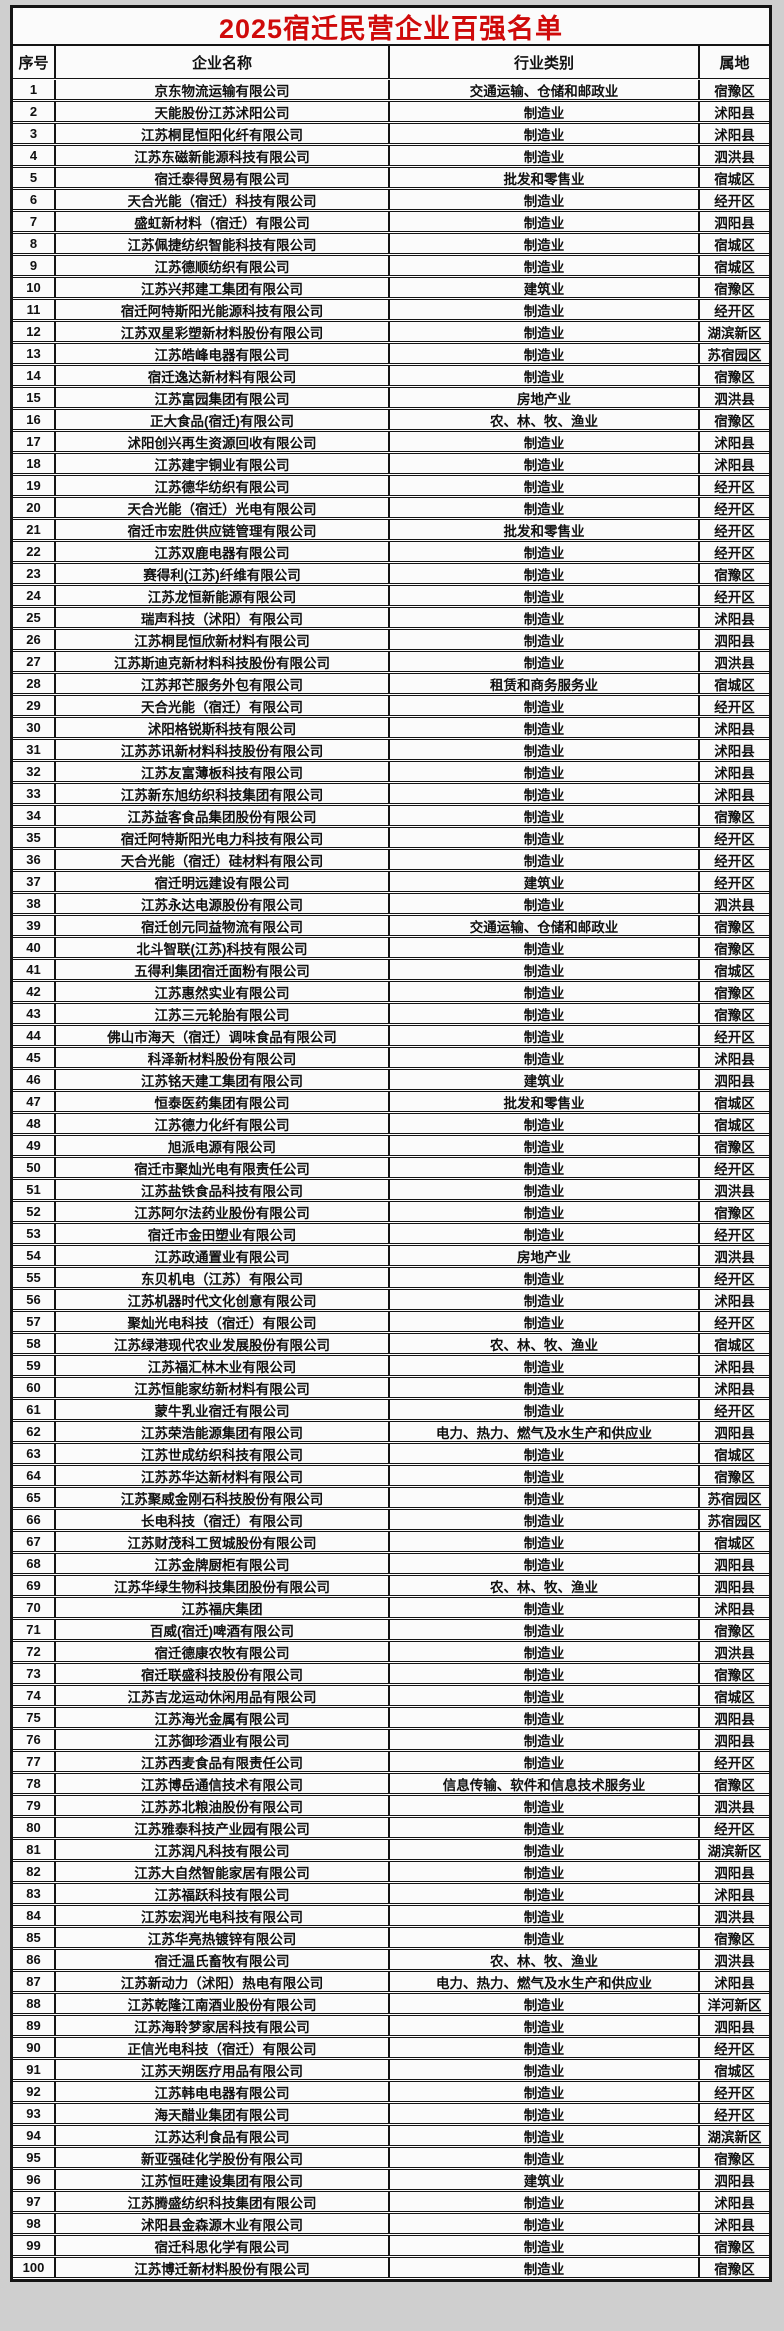  Describe the element at coordinates (33, 221) in the screenshot. I see `rank-cell: 7` at that location.